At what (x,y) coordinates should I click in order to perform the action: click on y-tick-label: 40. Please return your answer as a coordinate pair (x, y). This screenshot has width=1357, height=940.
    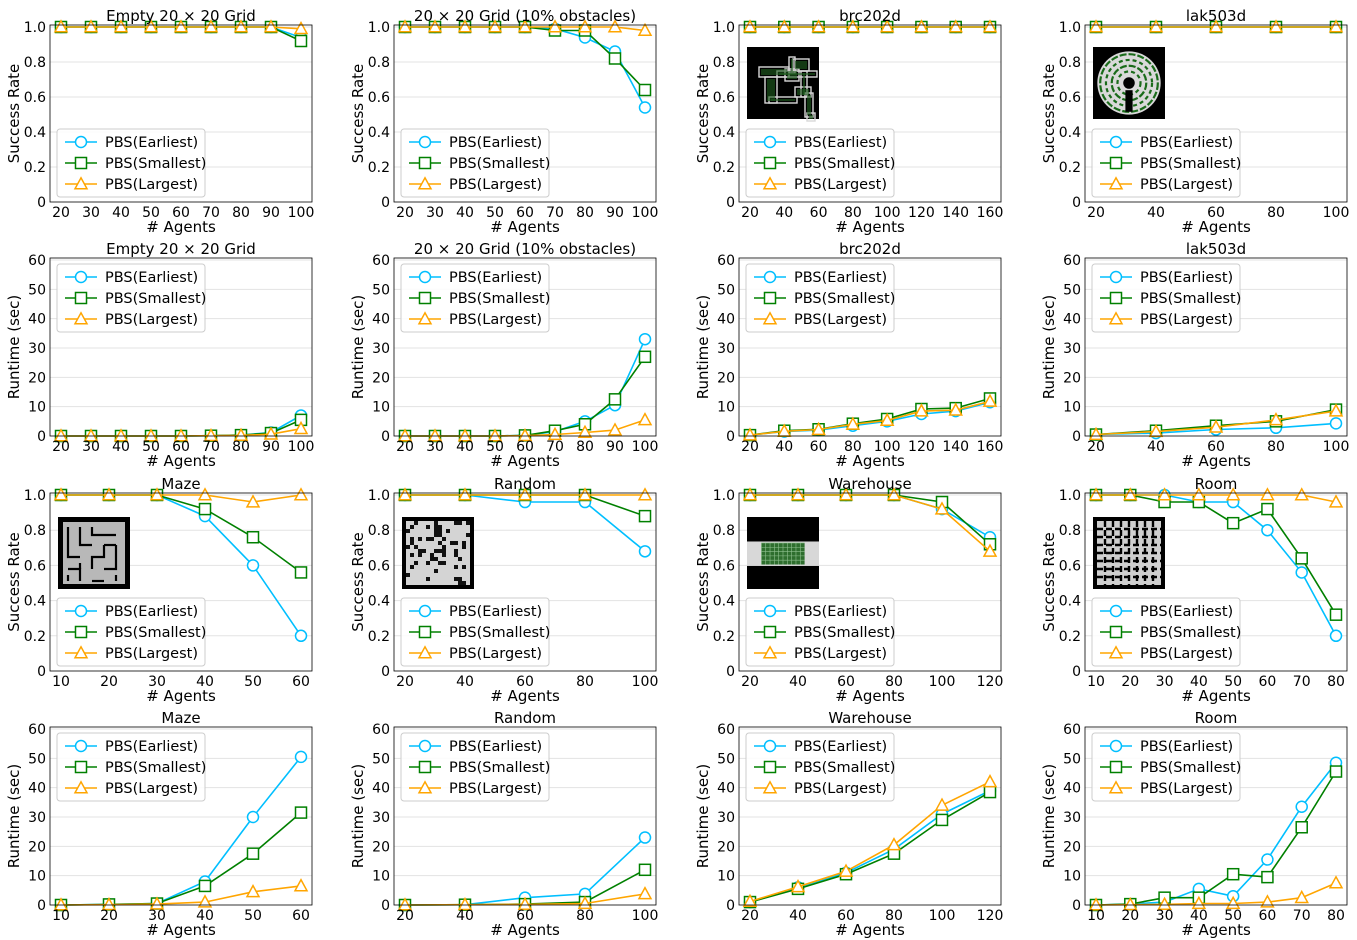
    Looking at the image, I should click on (381, 789).